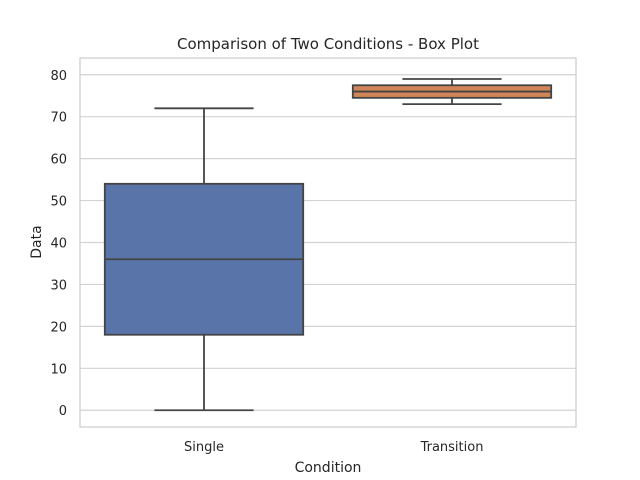 The height and width of the screenshot is (480, 640). What do you see at coordinates (58, 202) in the screenshot?
I see `y-tick-label: 50` at bounding box center [58, 202].